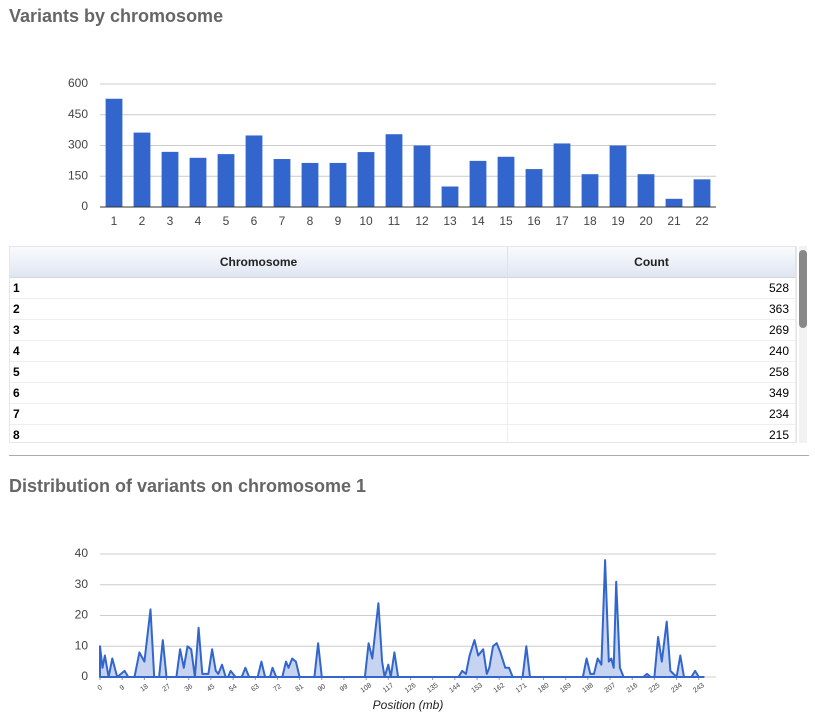  Describe the element at coordinates (277, 688) in the screenshot. I see `x-tick-label: 72` at that location.